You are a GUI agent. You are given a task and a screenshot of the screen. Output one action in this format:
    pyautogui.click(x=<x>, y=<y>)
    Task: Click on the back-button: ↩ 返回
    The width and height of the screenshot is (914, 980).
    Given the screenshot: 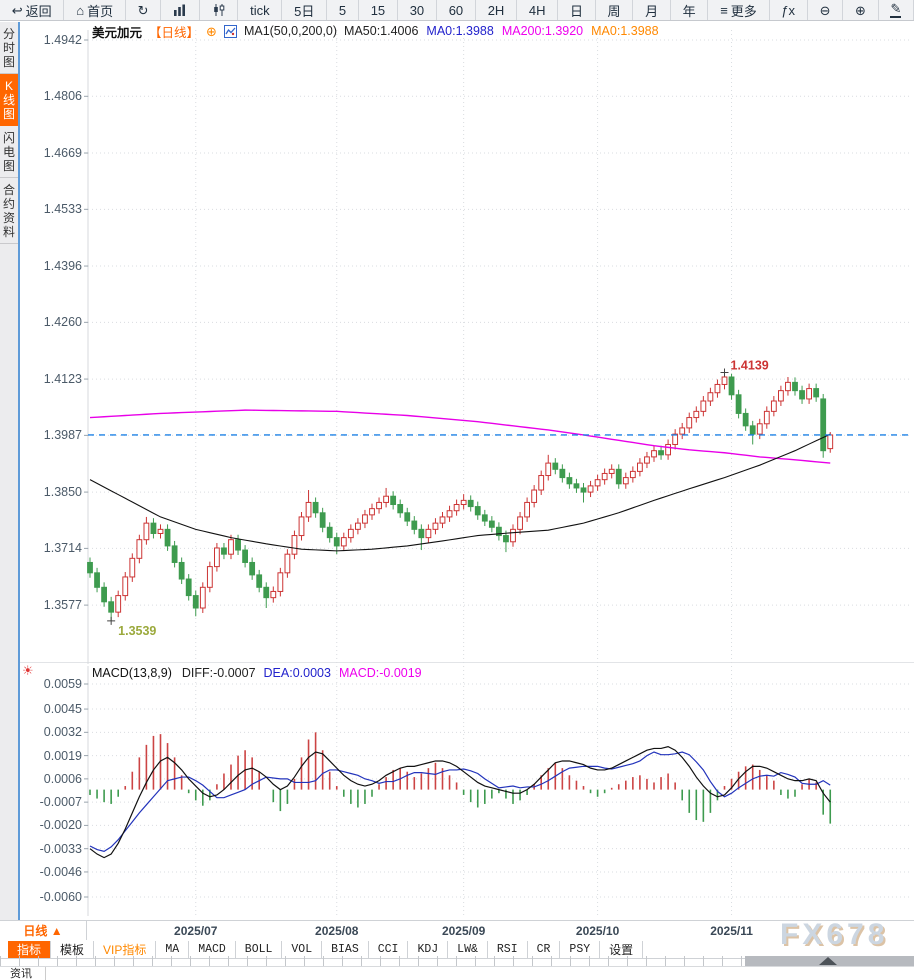 What is the action you would take?
    pyautogui.click(x=32, y=10)
    